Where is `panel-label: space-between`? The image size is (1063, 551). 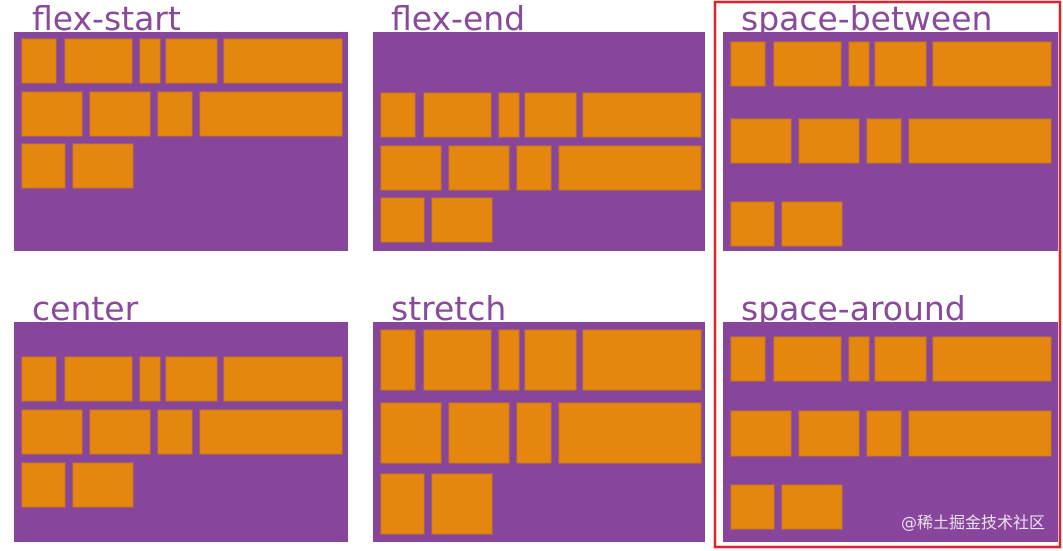 panel-label: space-between is located at coordinates (866, 19).